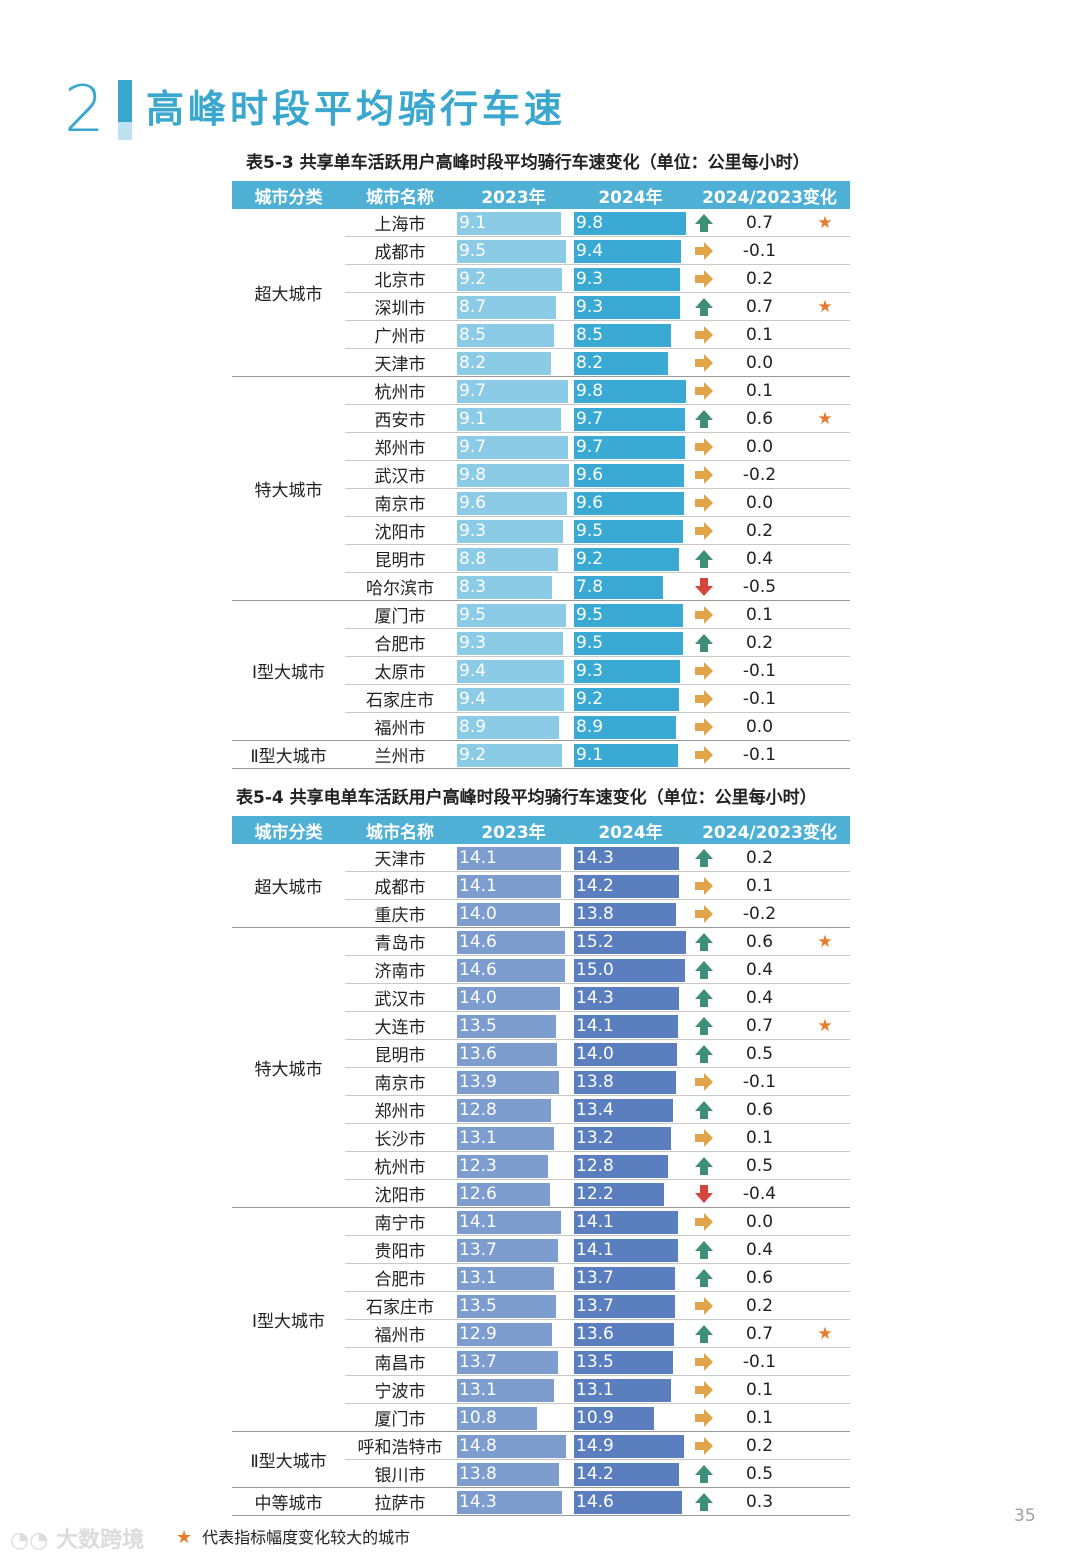 The height and width of the screenshot is (1560, 1080). I want to click on value-2024-cell: 14.0, so click(630, 1053).